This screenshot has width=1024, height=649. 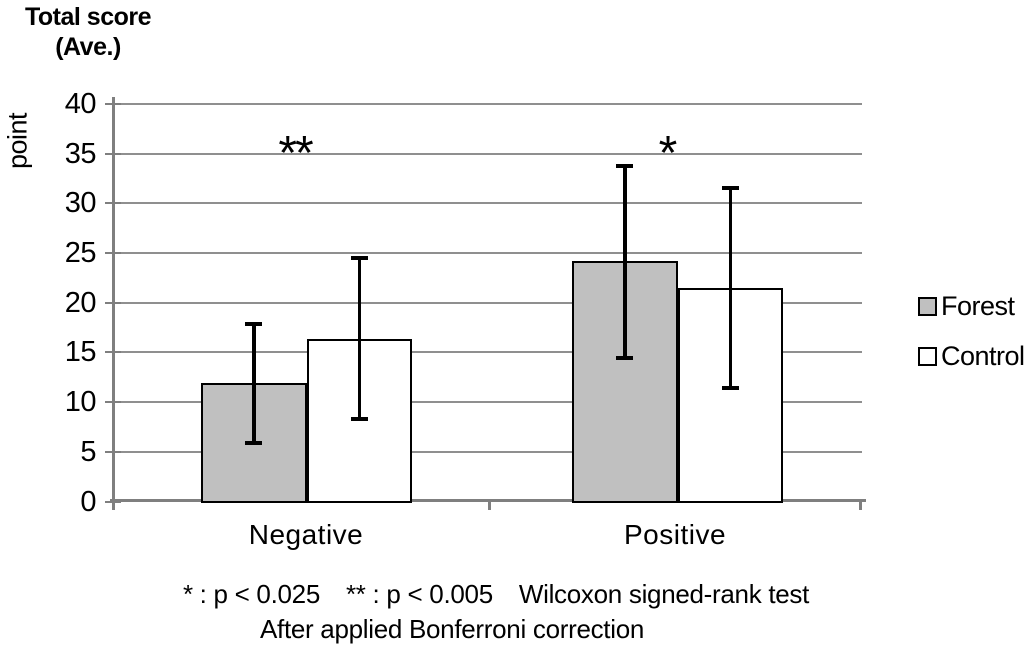 What do you see at coordinates (80, 302) in the screenshot?
I see `y-tick-label-20: 20` at bounding box center [80, 302].